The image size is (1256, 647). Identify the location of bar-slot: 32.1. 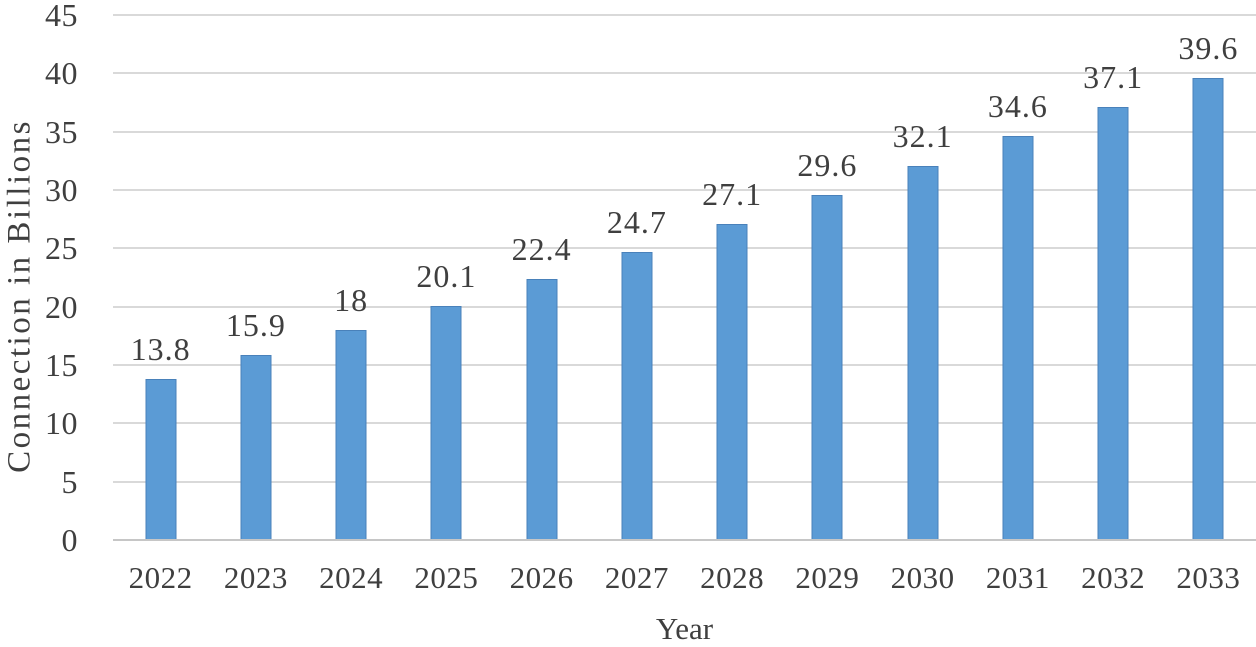
(922, 277).